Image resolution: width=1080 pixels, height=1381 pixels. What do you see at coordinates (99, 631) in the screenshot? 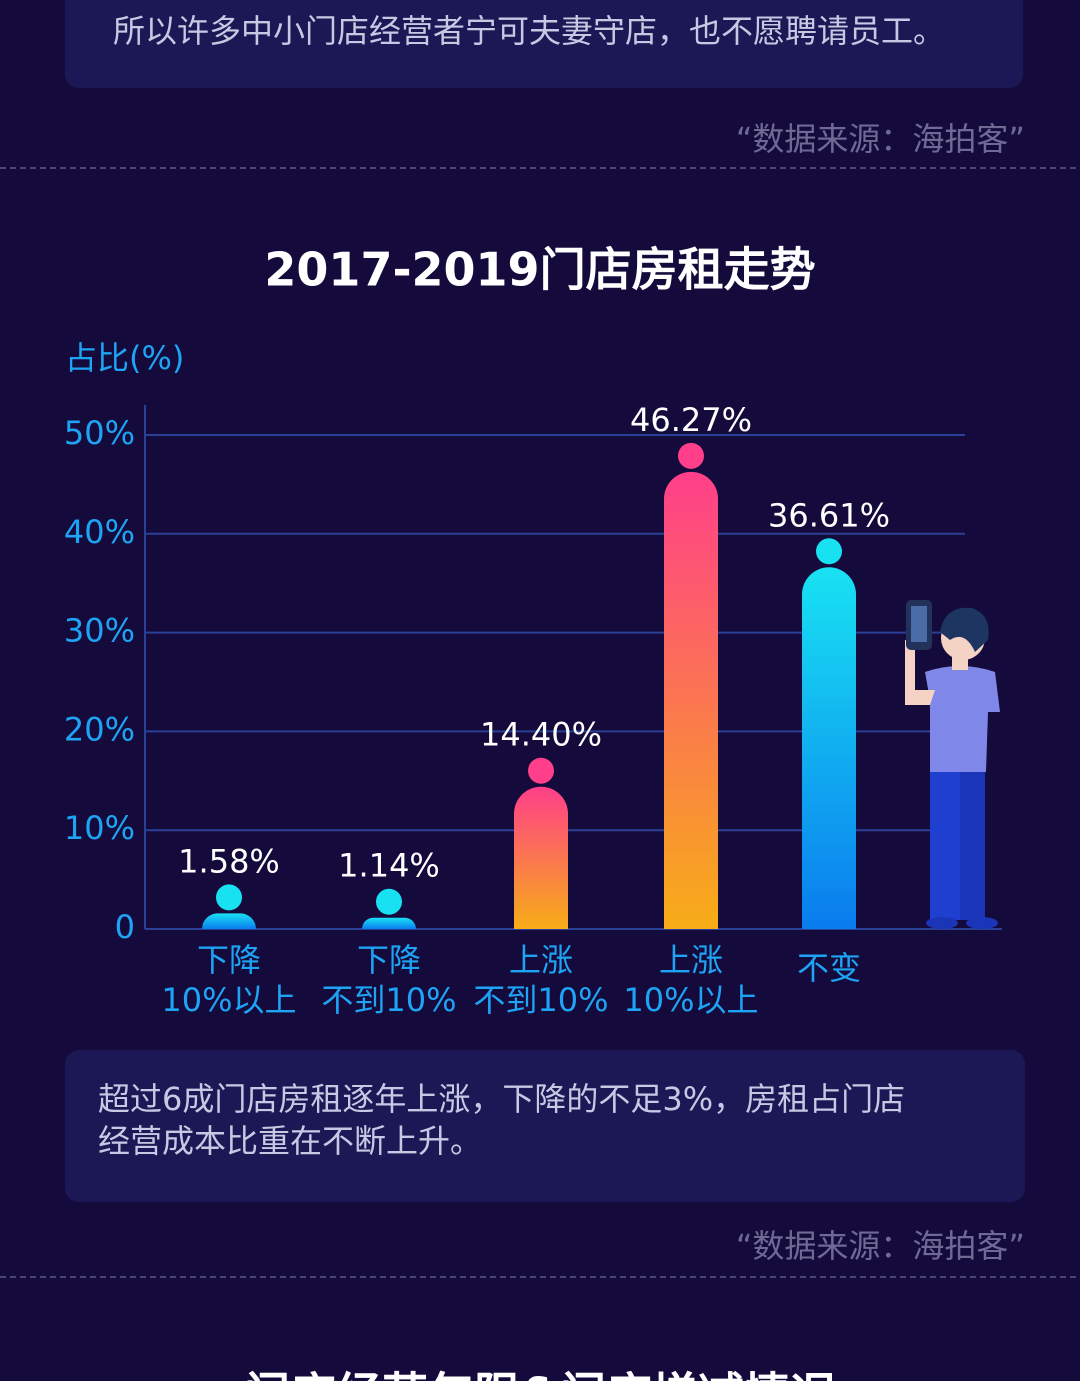
I see `y-tick-label: 30%` at bounding box center [99, 631].